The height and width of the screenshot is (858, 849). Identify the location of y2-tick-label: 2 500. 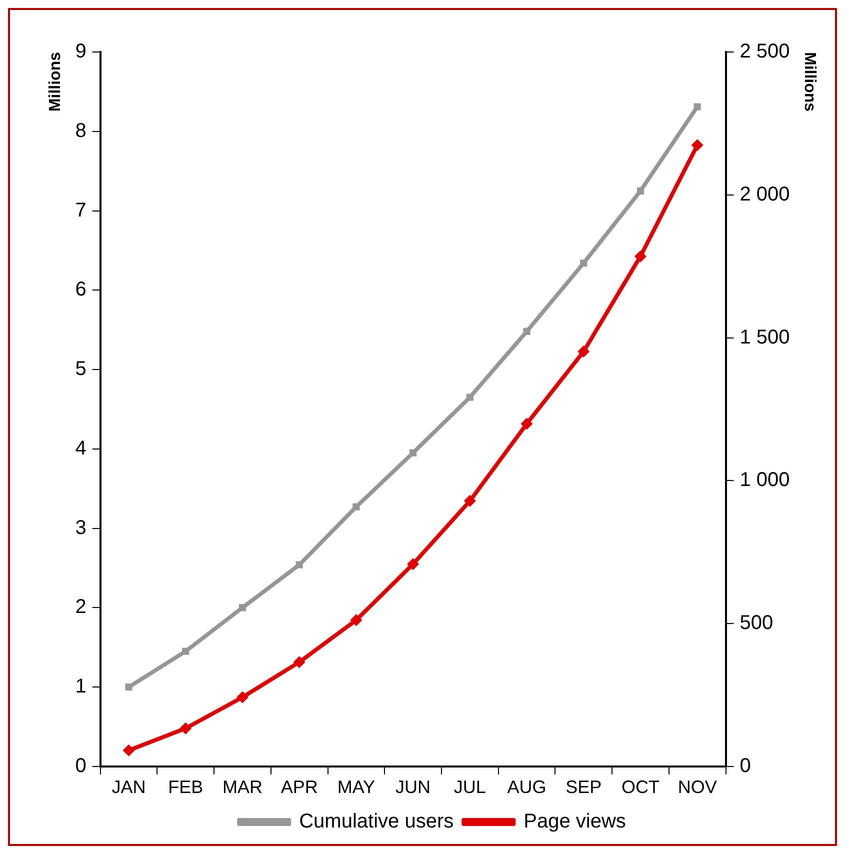
(765, 51).